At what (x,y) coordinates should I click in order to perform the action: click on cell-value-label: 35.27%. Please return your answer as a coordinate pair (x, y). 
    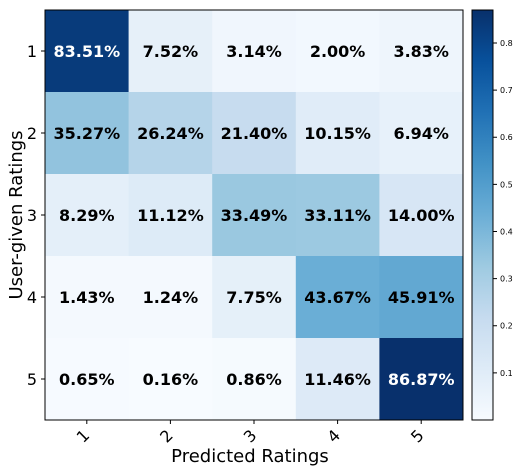
    Looking at the image, I should click on (86, 133).